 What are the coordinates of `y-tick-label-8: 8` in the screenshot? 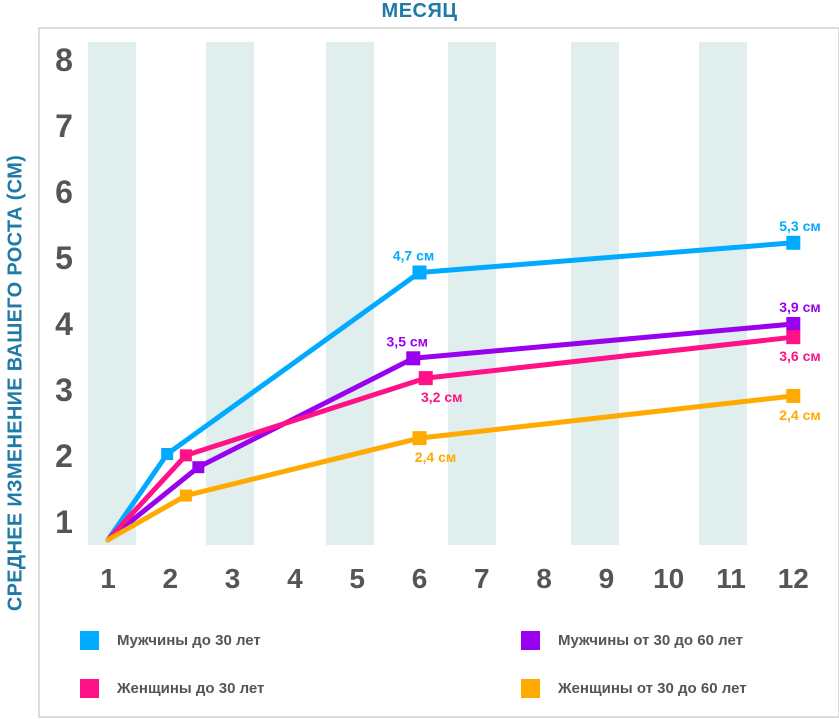 It's located at (64, 60).